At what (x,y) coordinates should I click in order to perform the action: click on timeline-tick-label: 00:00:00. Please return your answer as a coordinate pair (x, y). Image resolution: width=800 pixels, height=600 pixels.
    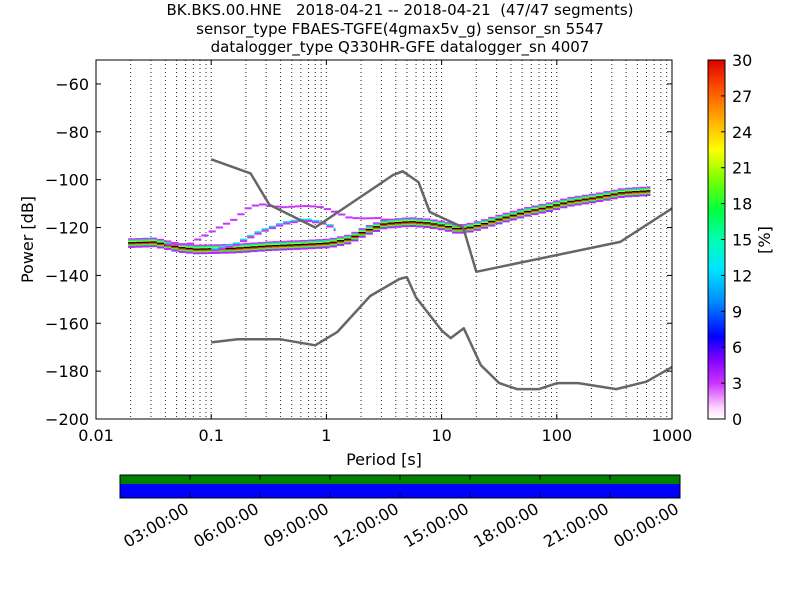
    Looking at the image, I should click on (646, 525).